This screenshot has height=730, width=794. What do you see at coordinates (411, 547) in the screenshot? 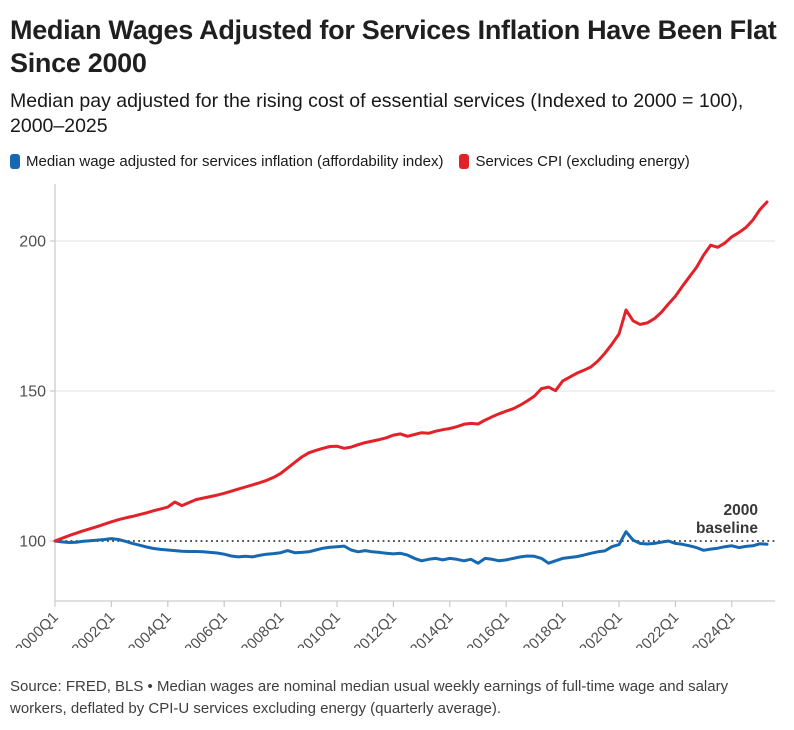
I see `series-line-wages` at bounding box center [411, 547].